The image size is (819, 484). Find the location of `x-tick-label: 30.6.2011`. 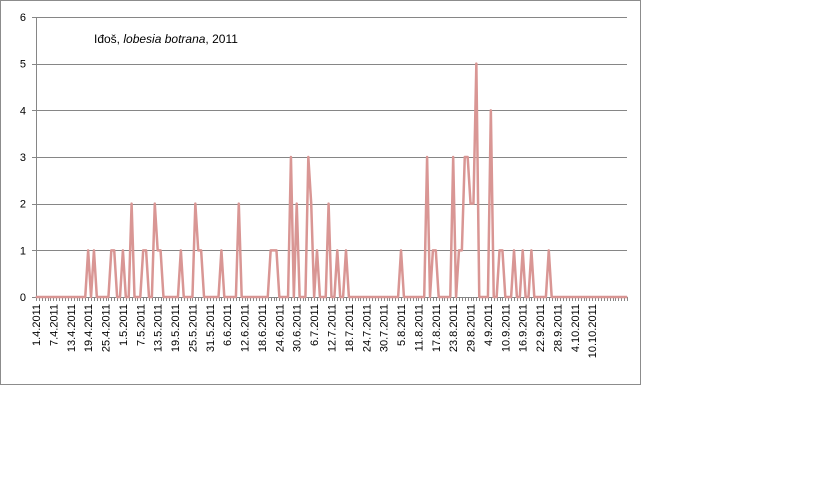

x-tick-label: 30.6.2011 is located at coordinates (298, 328).